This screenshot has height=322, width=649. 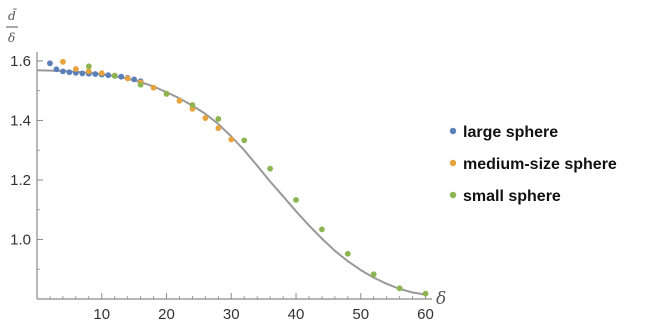 I want to click on legend-marker-large-sphere, so click(x=453, y=131).